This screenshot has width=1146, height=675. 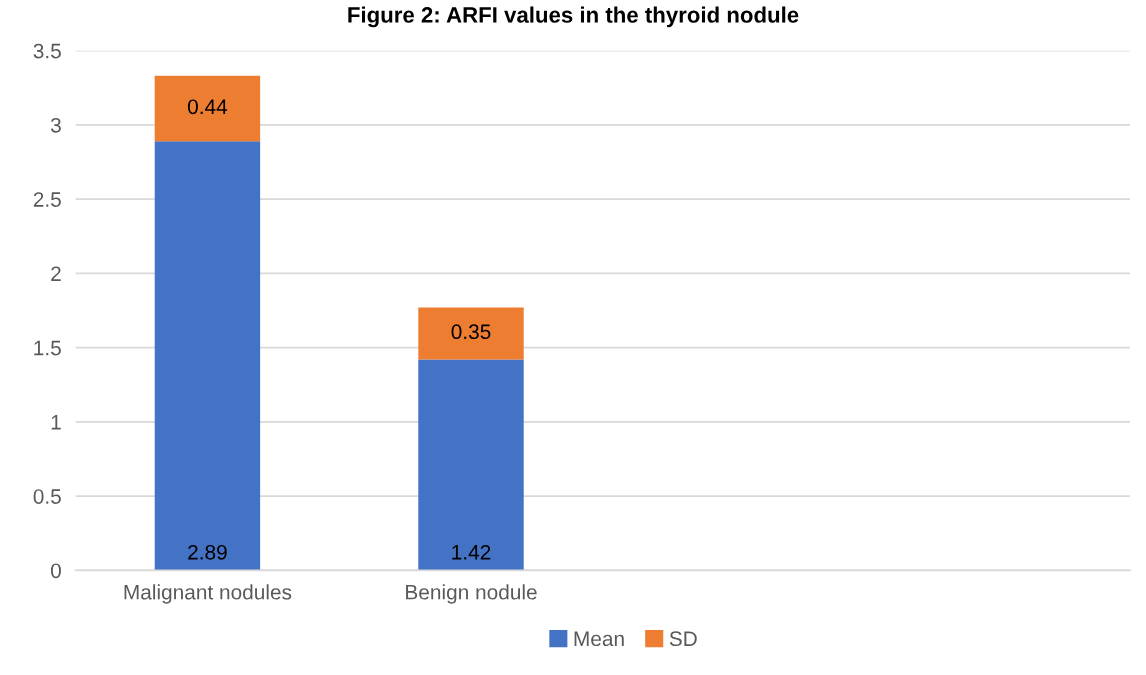 I want to click on data-label: 0.44, so click(x=207, y=107).